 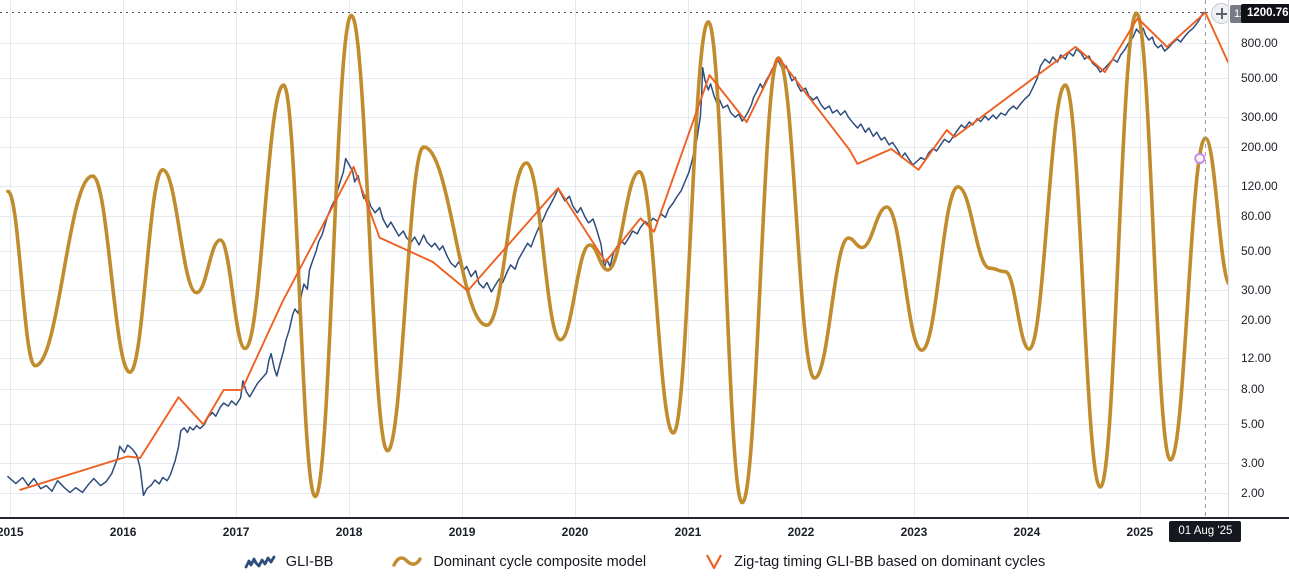 What do you see at coordinates (688, 532) in the screenshot?
I see `time-tick-label: 2021` at bounding box center [688, 532].